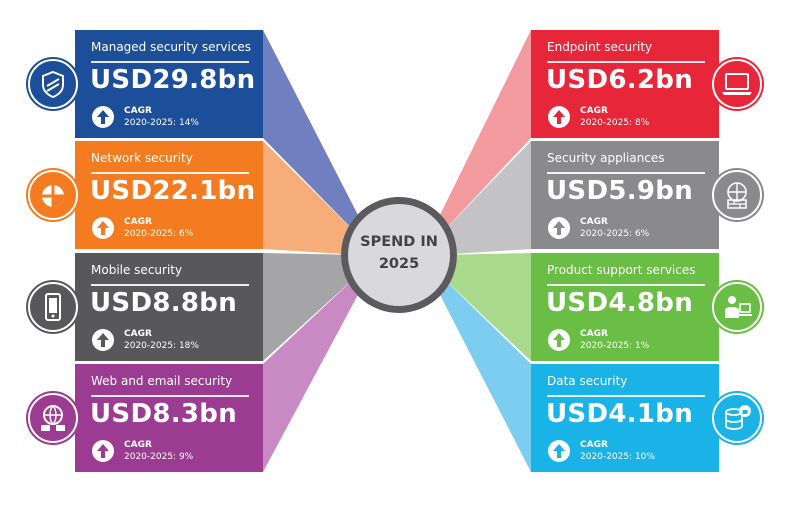 The image size is (800, 506). What do you see at coordinates (619, 80) in the screenshot?
I see `spend-value: USD6.2bn` at bounding box center [619, 80].